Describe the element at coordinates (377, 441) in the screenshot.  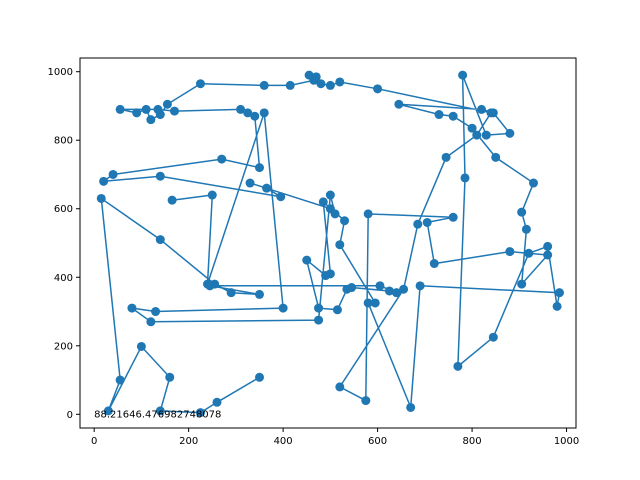
I see `x-tick-label: 600` at that location.